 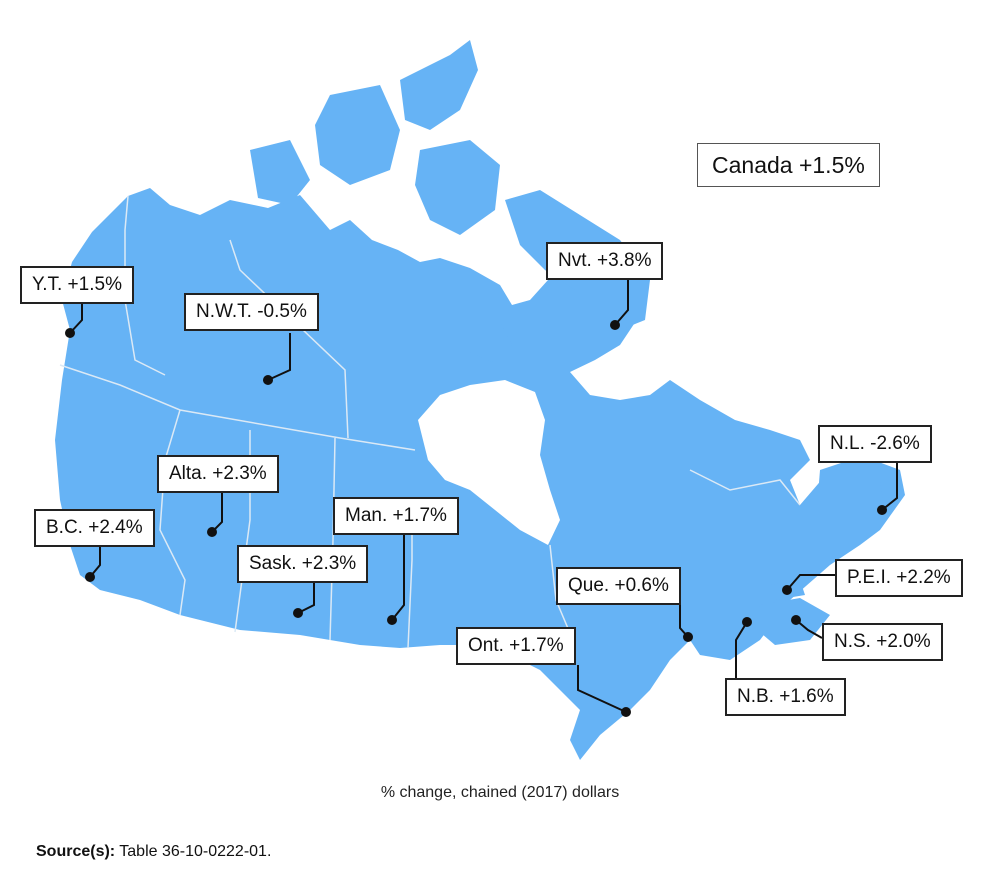 I want to click on leader-pei, so click(x=811, y=582).